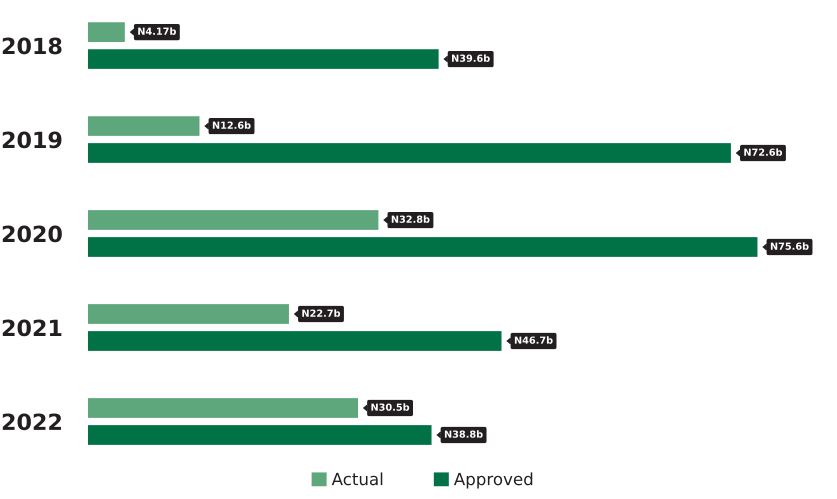 This screenshot has width=837, height=499. Describe the element at coordinates (533, 340) in the screenshot. I see `data-label: N46.7b` at that location.